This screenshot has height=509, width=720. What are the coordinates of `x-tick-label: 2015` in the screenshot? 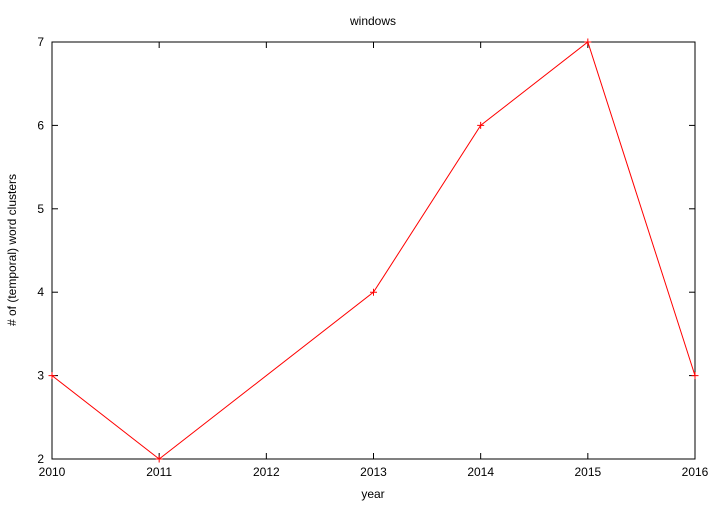 It's located at (587, 472).